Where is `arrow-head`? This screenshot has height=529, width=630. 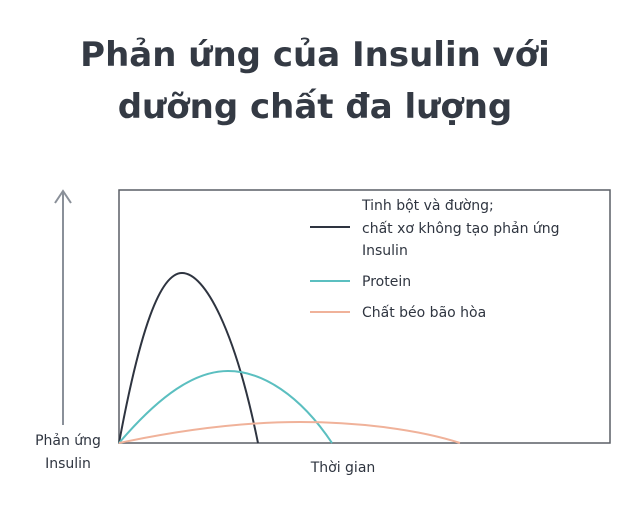 arrow-head is located at coordinates (63, 196).